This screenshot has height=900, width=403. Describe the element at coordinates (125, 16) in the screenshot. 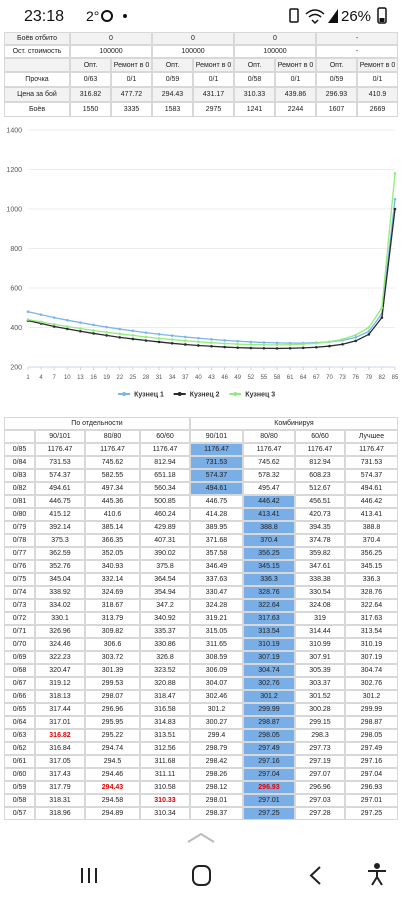

I see `status-dot` at that location.